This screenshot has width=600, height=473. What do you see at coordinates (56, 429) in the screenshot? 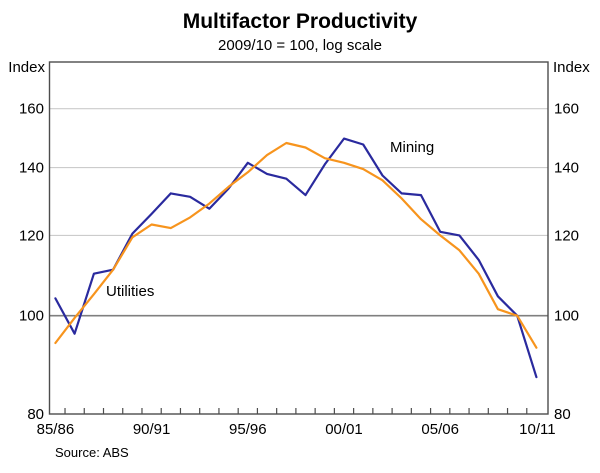
I see `x-tick-label-85-86: 85/86` at bounding box center [56, 429].